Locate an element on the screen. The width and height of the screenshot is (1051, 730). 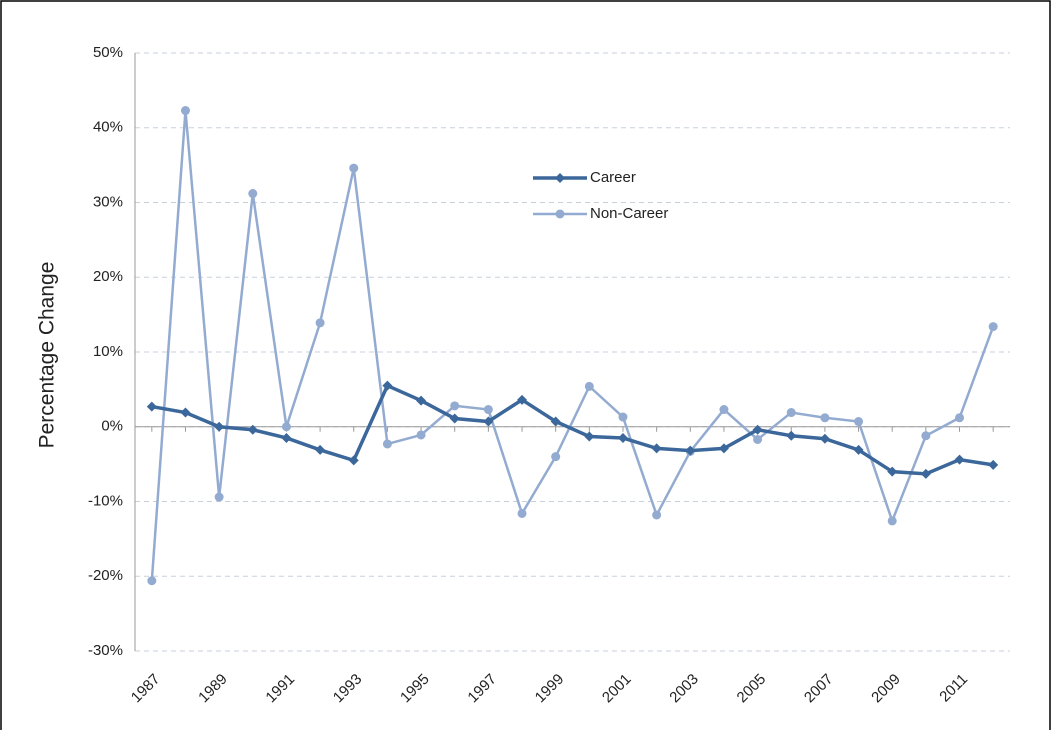
y-tick-label: 20% is located at coordinates (108, 276).